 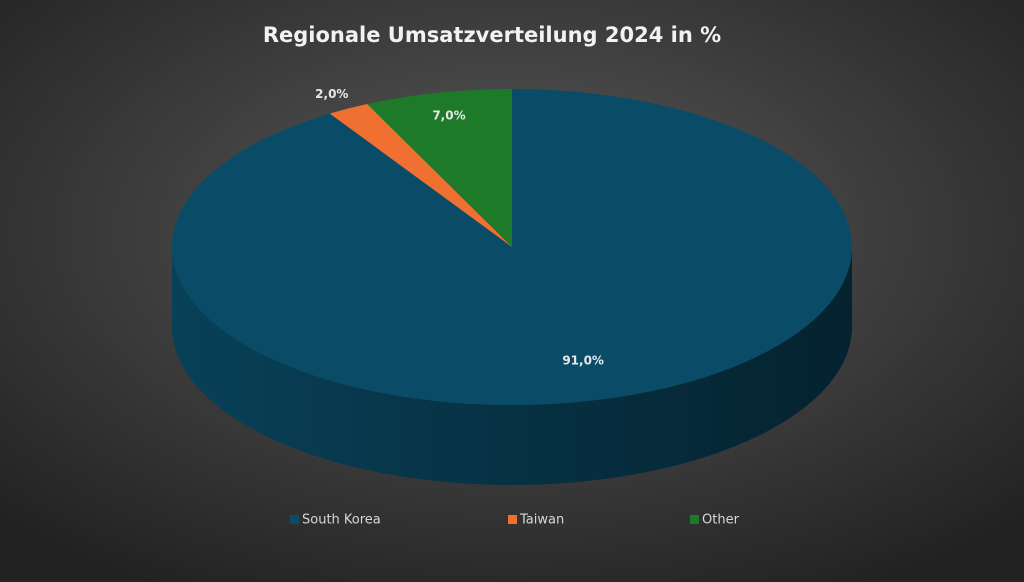 I want to click on legend-label: South Korea, so click(x=341, y=520).